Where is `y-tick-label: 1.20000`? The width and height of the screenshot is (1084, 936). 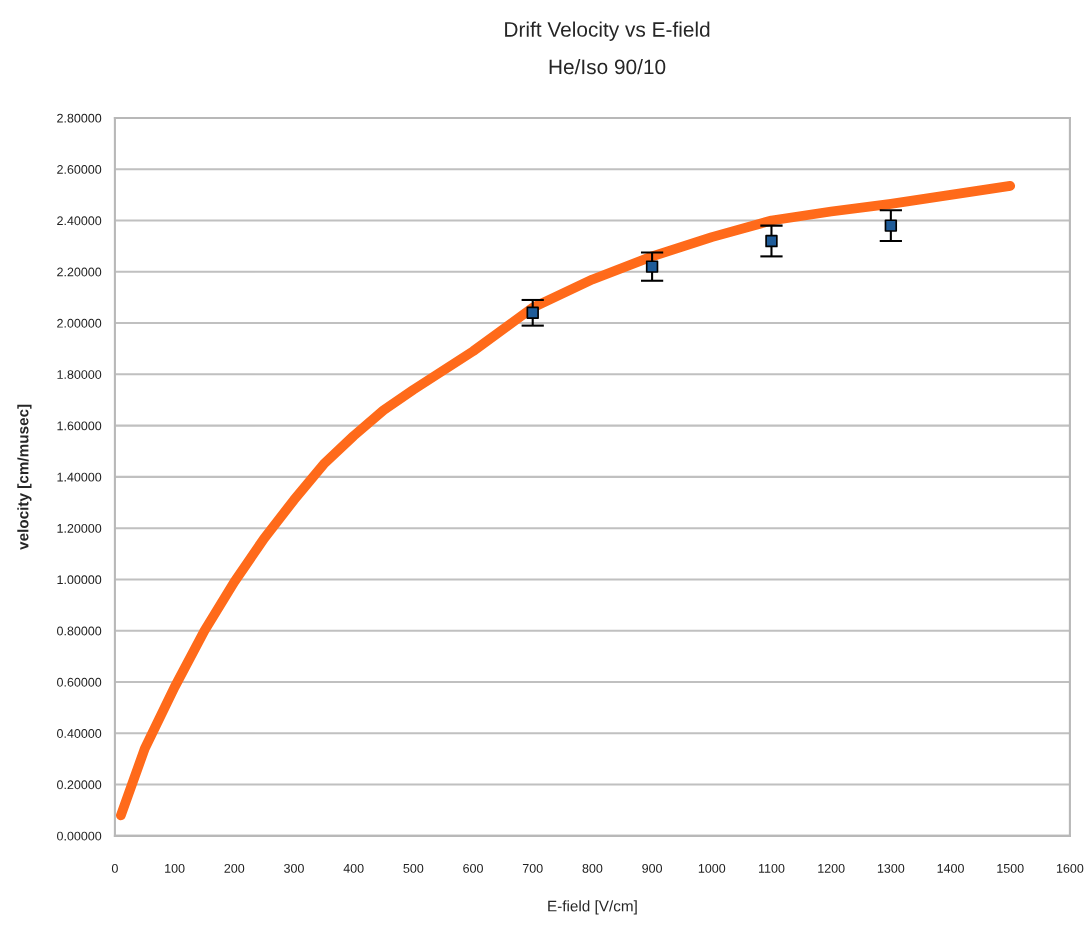
y-tick-label: 1.20000 is located at coordinates (79, 528).